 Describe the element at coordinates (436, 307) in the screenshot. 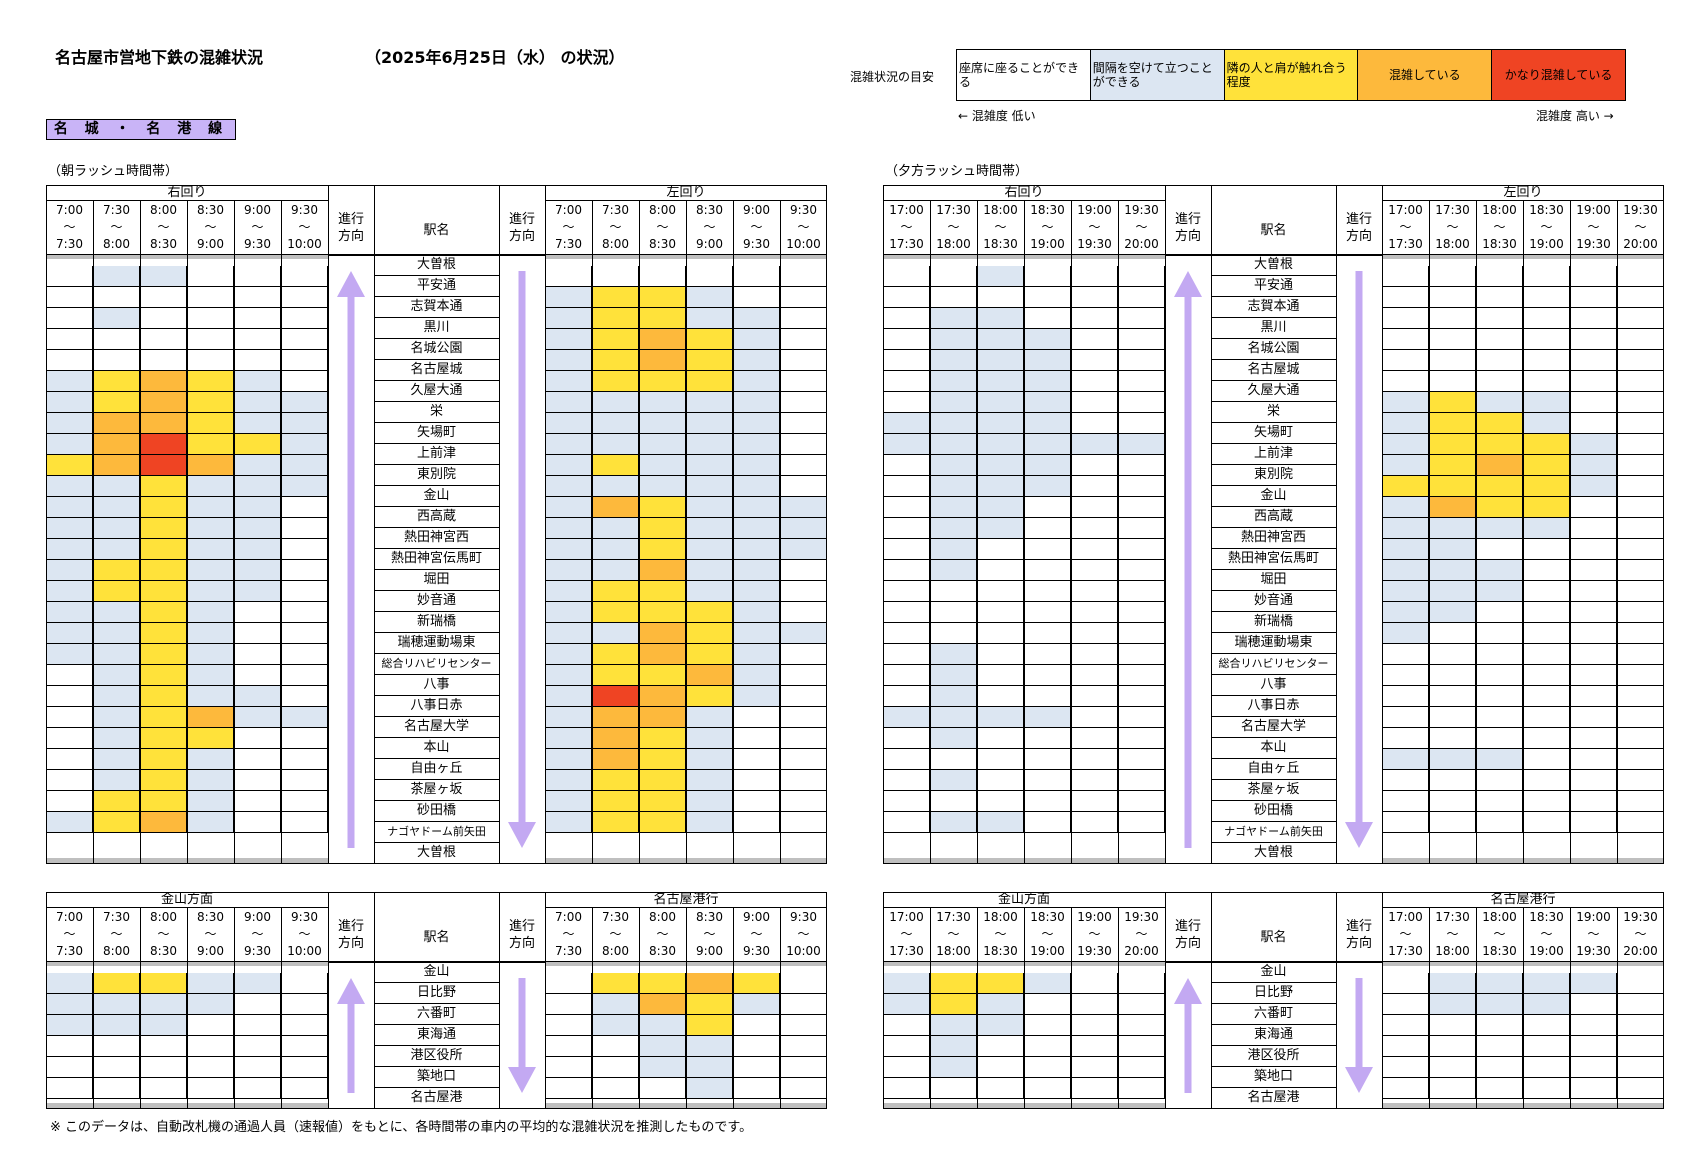

I see `station-name: 志賀本通` at that location.